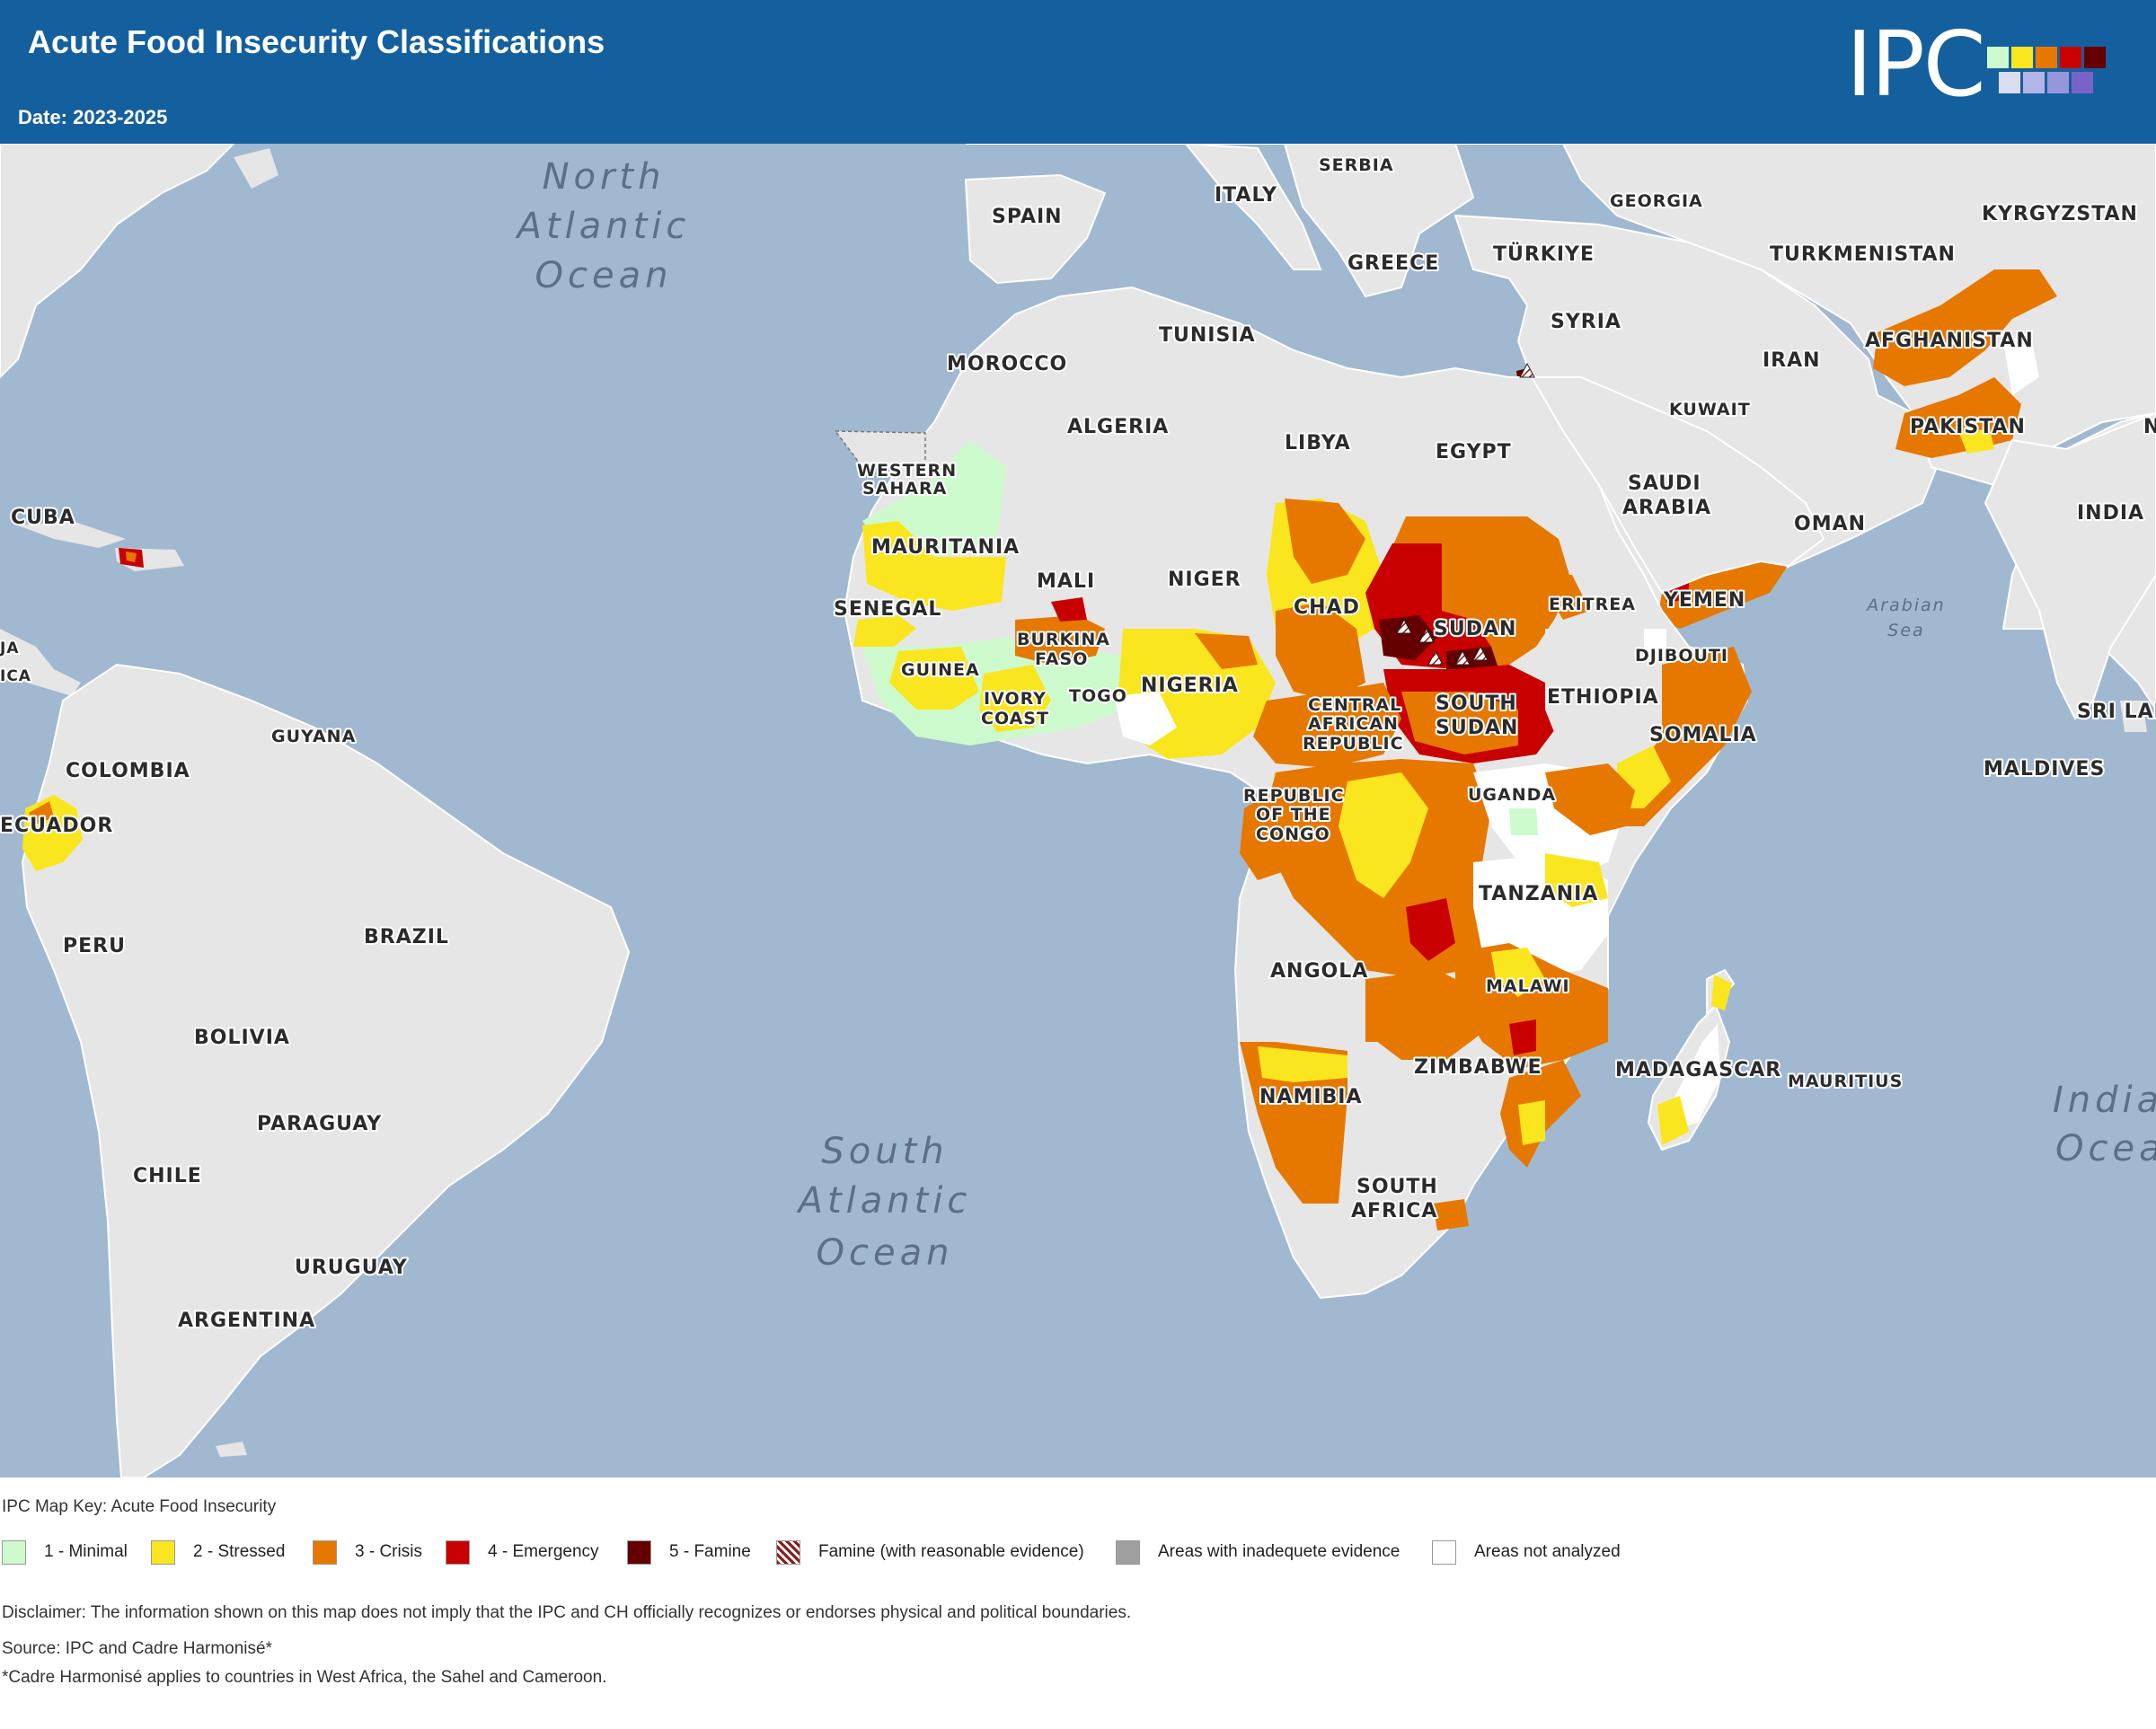 The image size is (2156, 1729). I want to click on label-turkmenistan: TURKMENISTAN, so click(1863, 254).